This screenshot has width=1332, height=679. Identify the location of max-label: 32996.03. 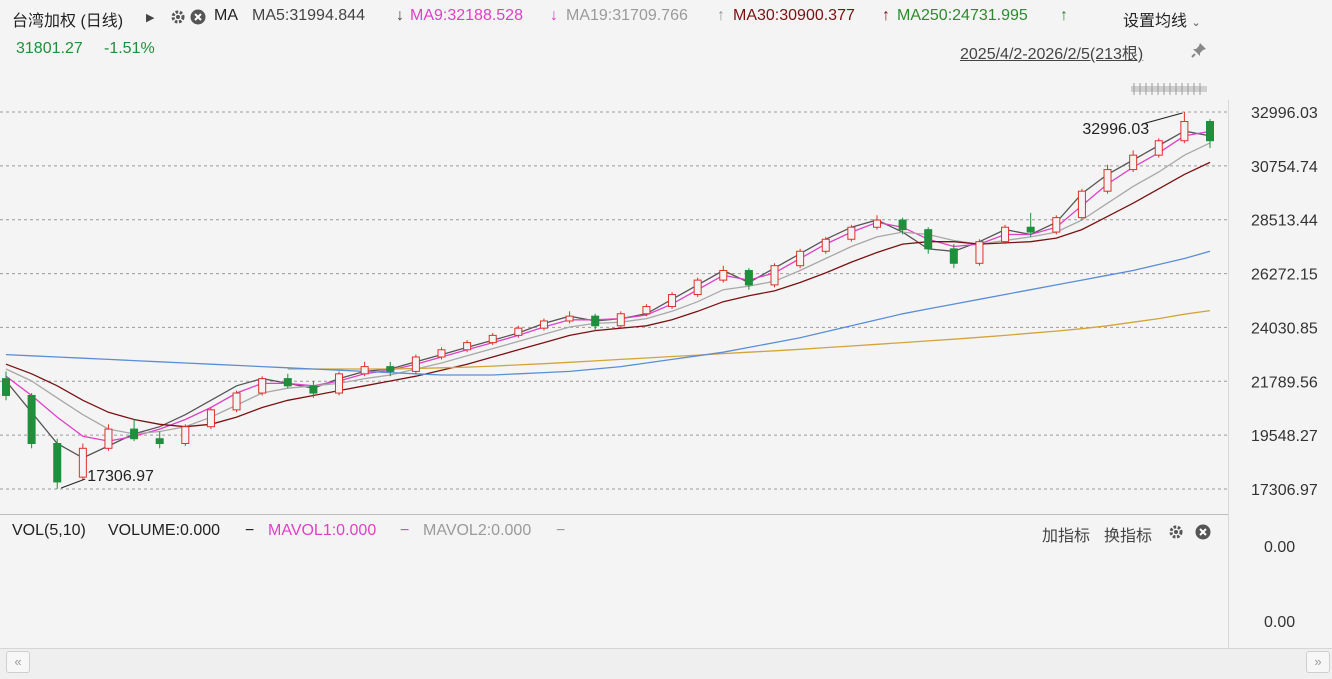
(1115, 129).